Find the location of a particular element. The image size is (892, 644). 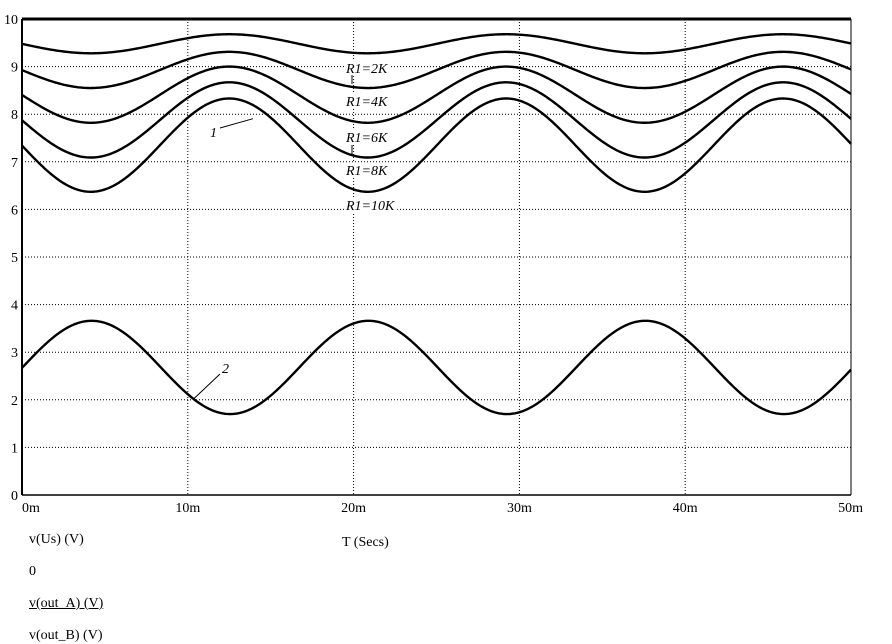

curve-label: R1=4K is located at coordinates (366, 102).